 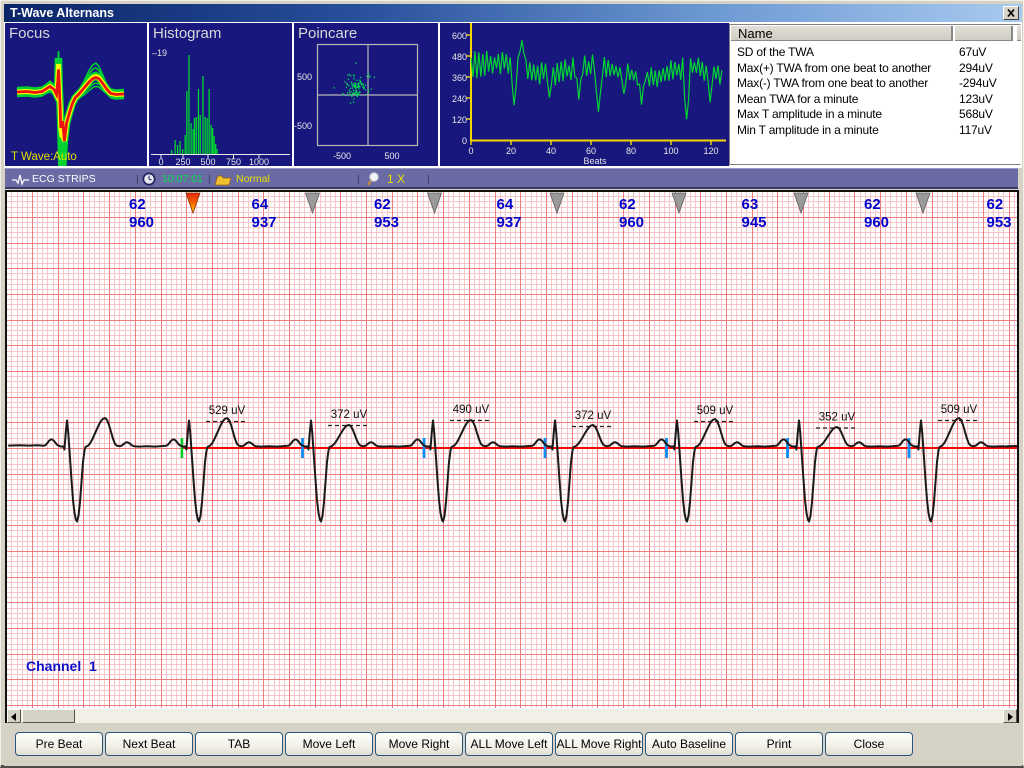 I want to click on svg-text: Channel 1, so click(x=61, y=666).